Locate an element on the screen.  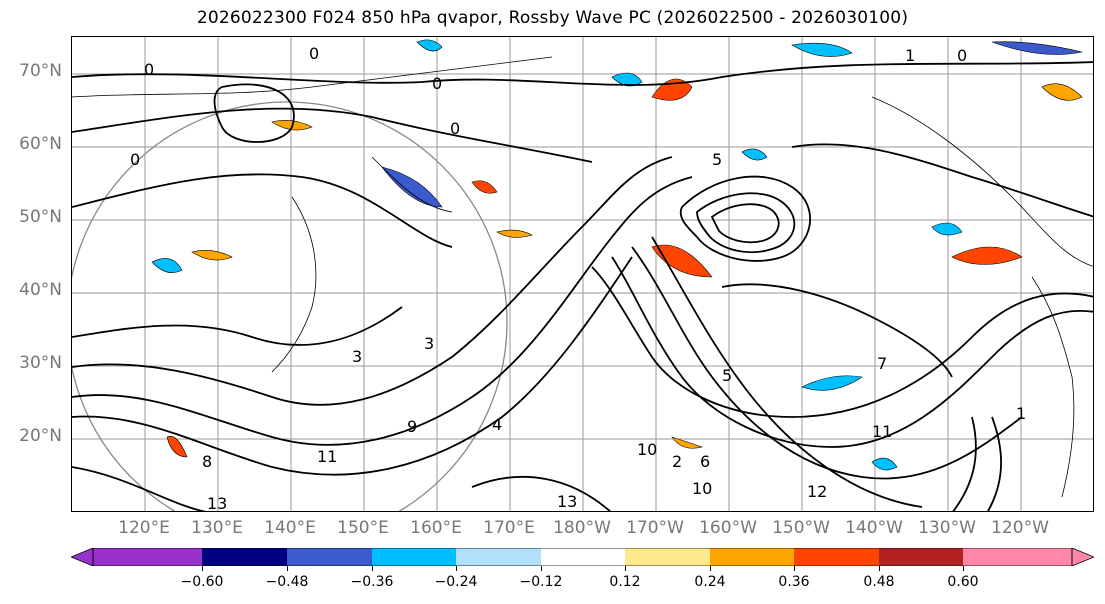
lon-label-130w: 130°W is located at coordinates (947, 528).